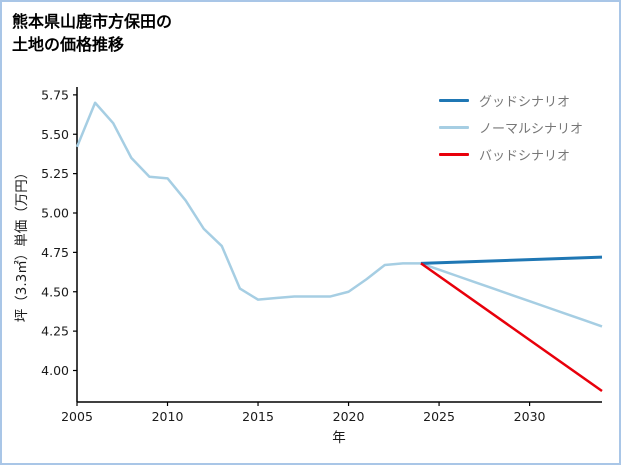  What do you see at coordinates (453, 100) in the screenshot?
I see `legend-line-good-icon` at bounding box center [453, 100].